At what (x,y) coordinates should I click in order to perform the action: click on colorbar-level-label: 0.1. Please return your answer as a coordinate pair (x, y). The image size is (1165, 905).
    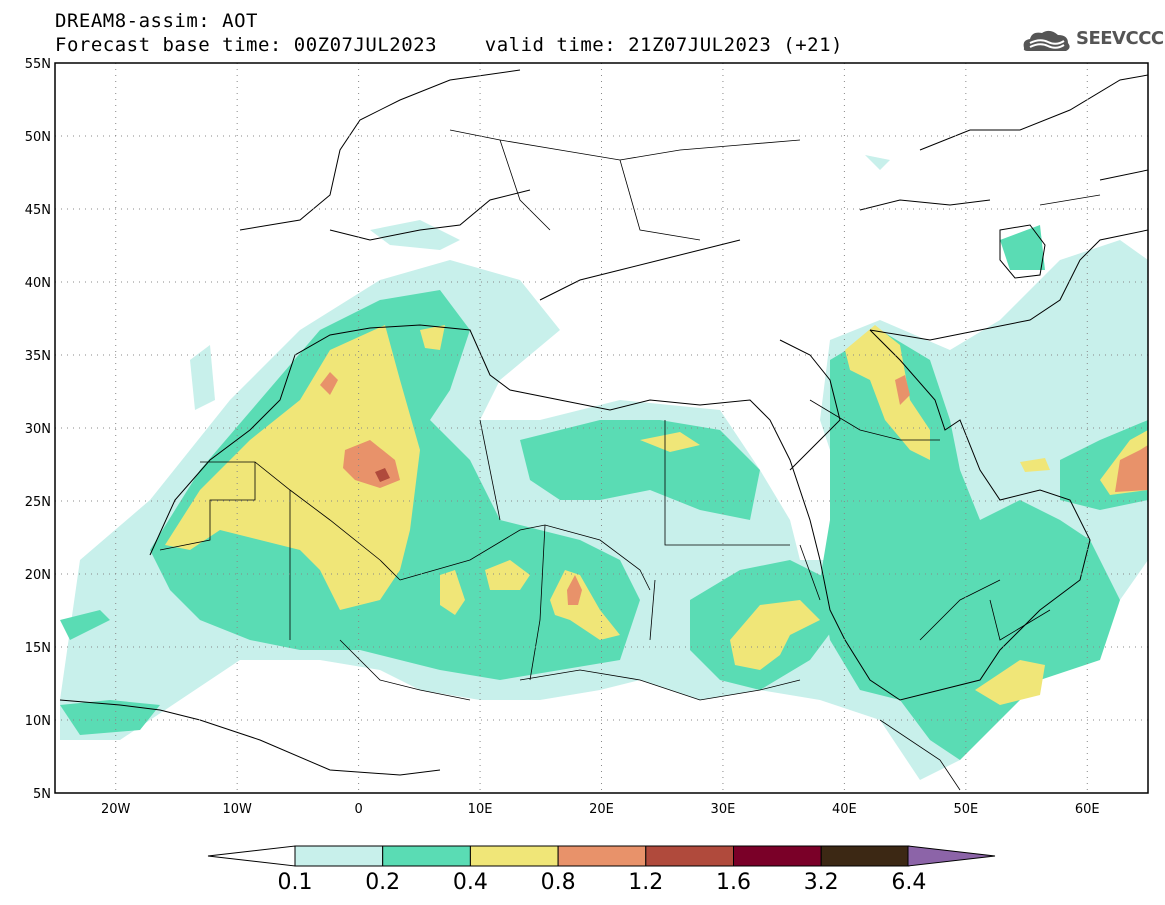
    Looking at the image, I should click on (295, 882).